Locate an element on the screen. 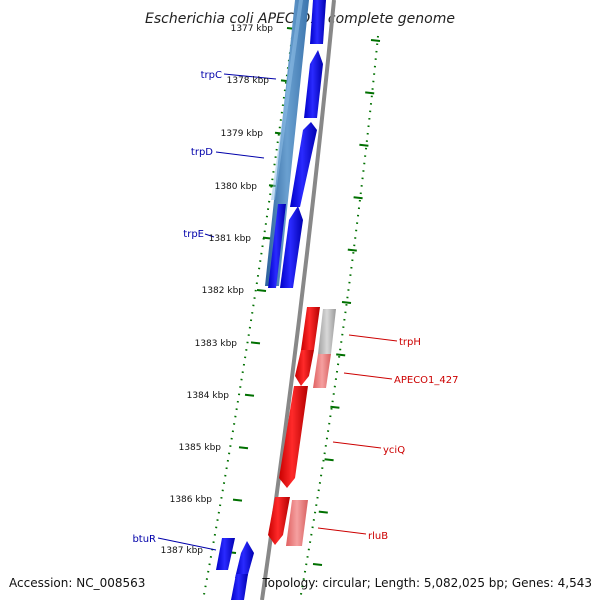 This screenshot has height=600, width=600. gene-arrow-trpE-inner is located at coordinates (277, 246).